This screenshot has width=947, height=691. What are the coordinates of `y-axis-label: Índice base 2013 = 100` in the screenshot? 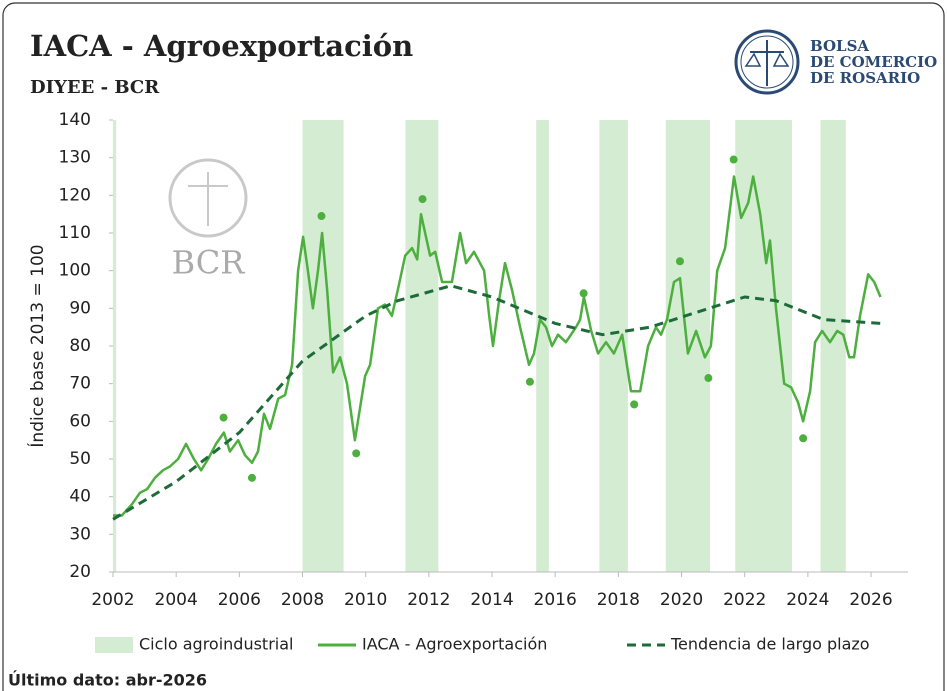 It's located at (37, 345).